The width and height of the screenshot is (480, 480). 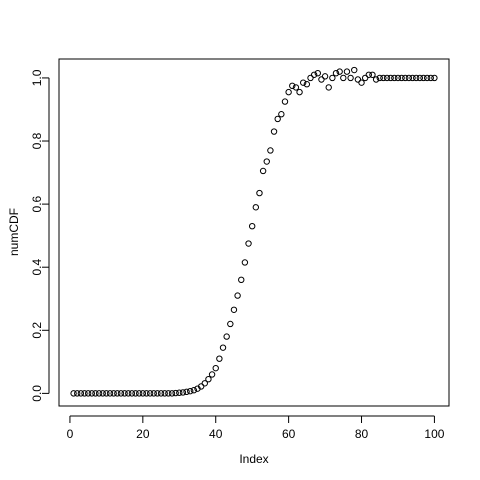 I want to click on y-tick-label: 0.2, so click(x=37, y=330).